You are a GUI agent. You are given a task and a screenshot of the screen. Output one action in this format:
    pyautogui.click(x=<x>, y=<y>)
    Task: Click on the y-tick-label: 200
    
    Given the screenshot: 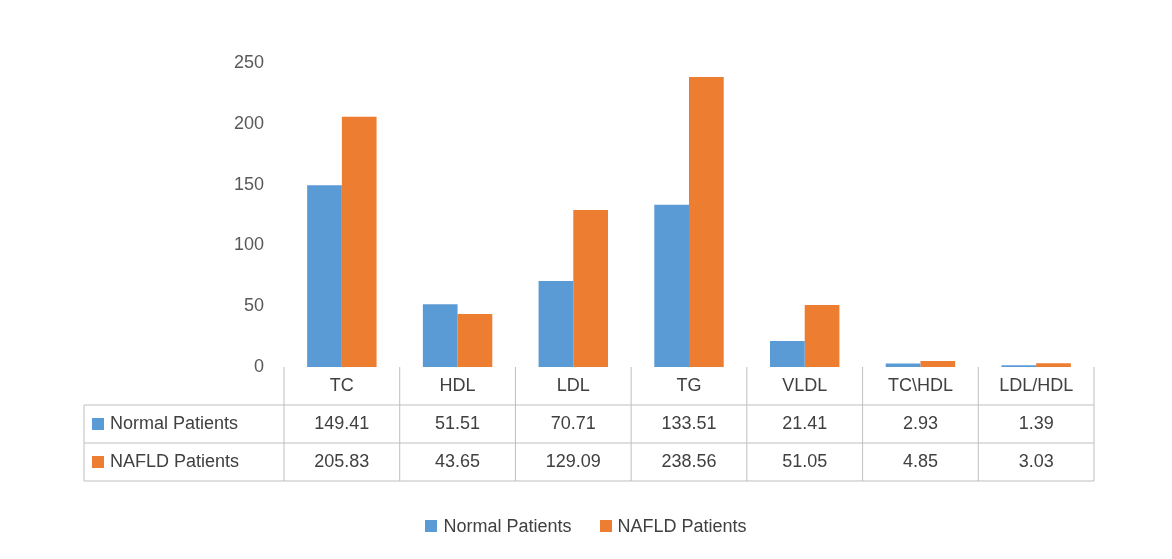 What is the action you would take?
    pyautogui.click(x=248, y=122)
    